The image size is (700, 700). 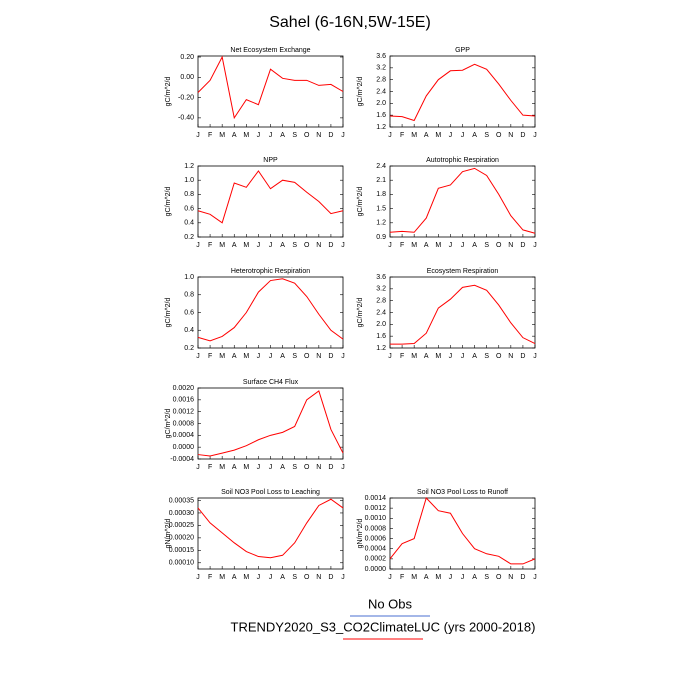 I want to click on y-tick-label: 1.6, so click(x=381, y=115).